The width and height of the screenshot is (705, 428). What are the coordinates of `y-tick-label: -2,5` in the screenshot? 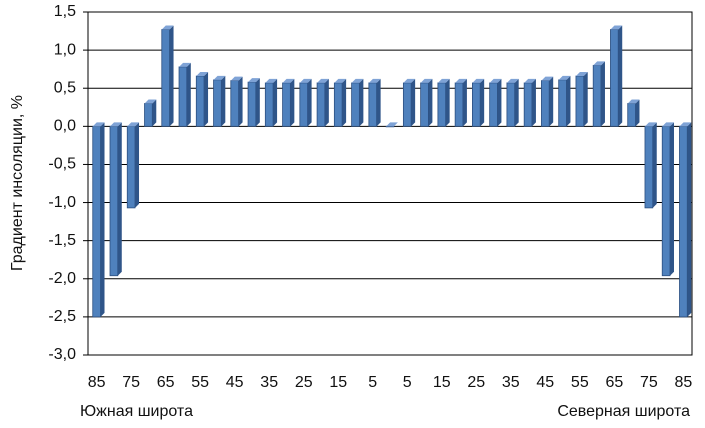 It's located at (62, 316).